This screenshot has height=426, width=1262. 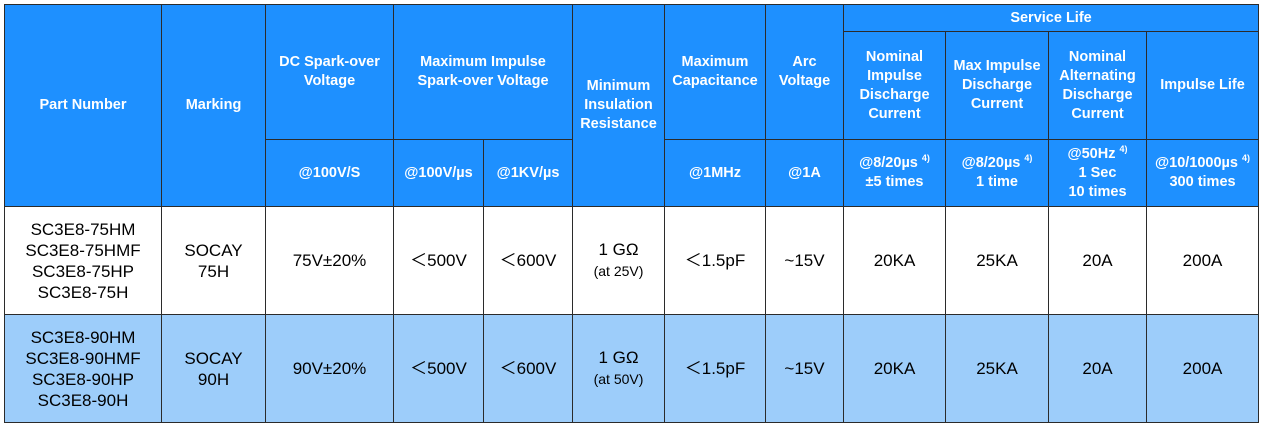 What do you see at coordinates (83, 358) in the screenshot?
I see `part-number: SC3E8-90HMF` at bounding box center [83, 358].